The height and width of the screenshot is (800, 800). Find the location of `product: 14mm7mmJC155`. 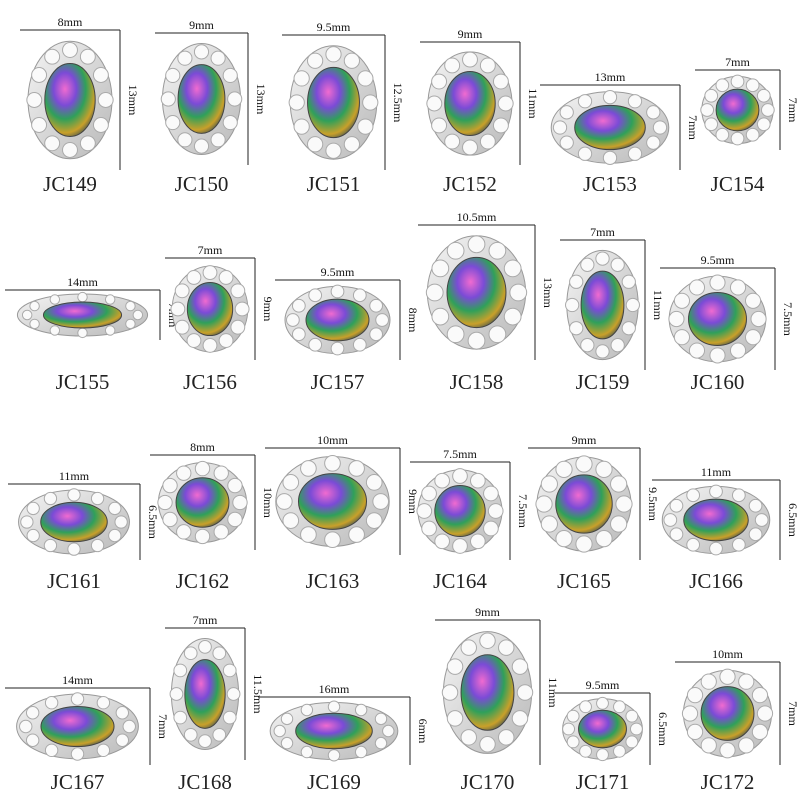

product: 14mm7mmJC155 is located at coordinates (92, 334).